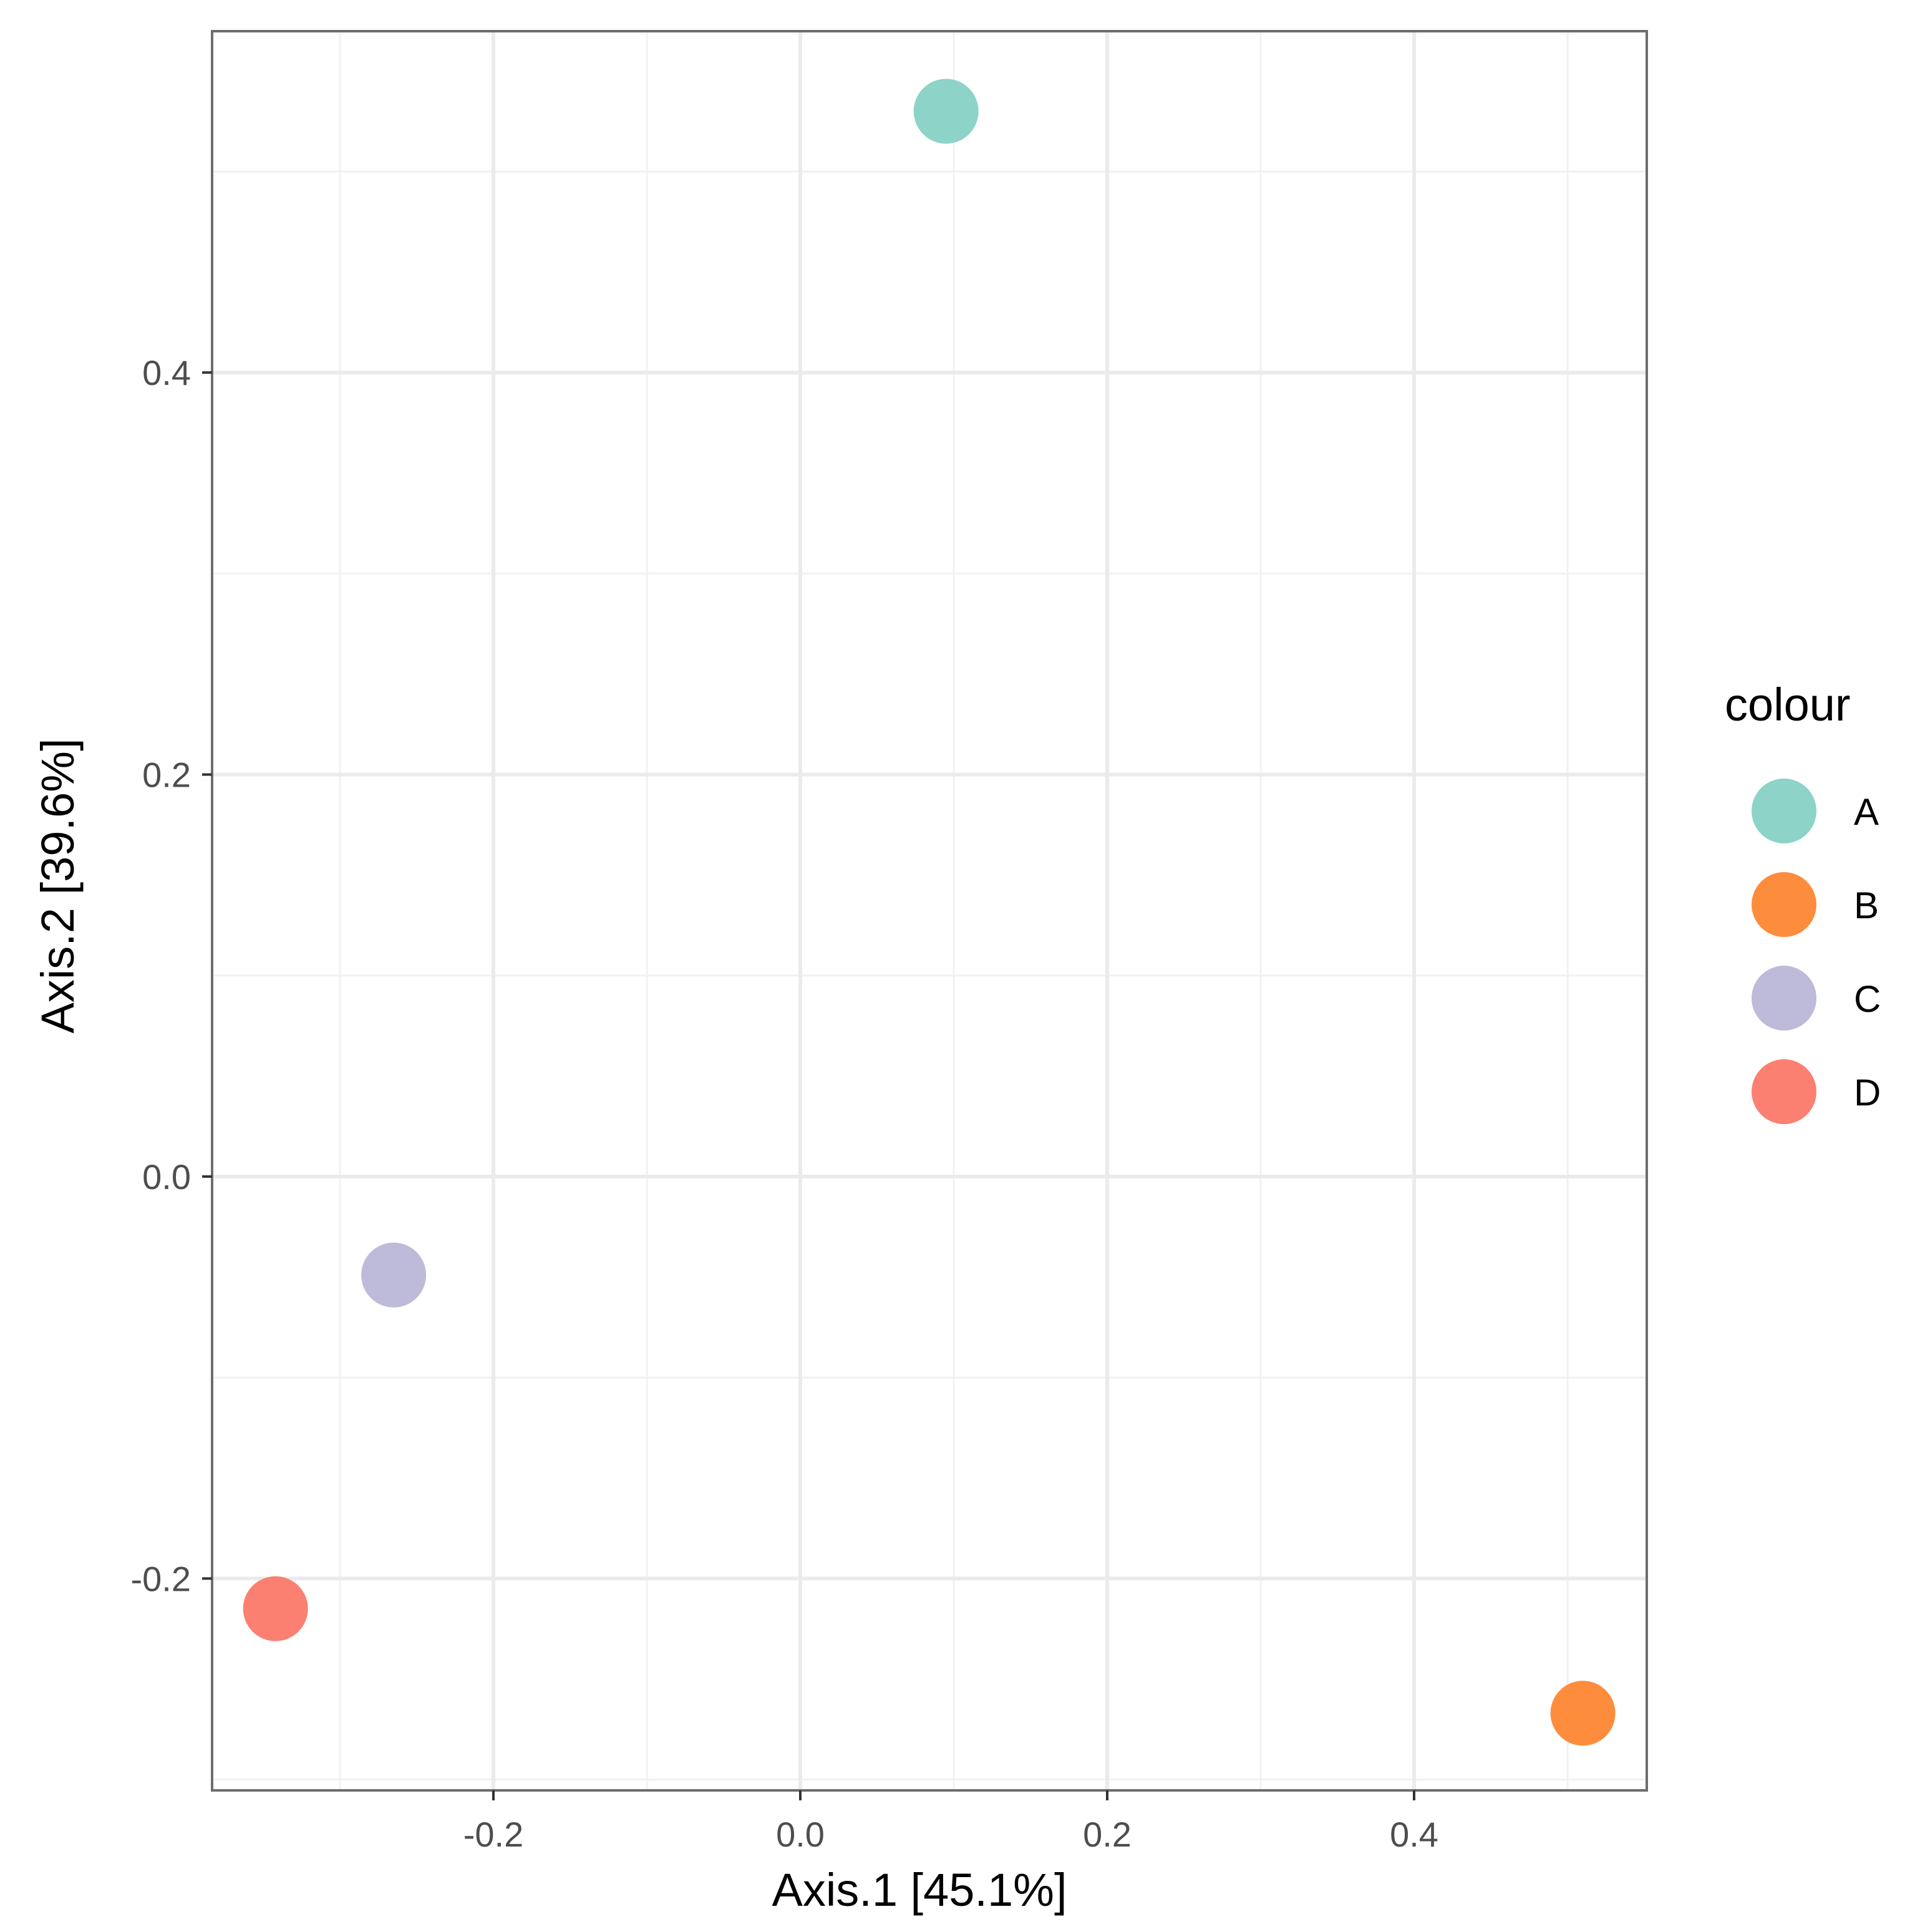  Describe the element at coordinates (1583, 1713) in the screenshot. I see `data-point-b` at that location.